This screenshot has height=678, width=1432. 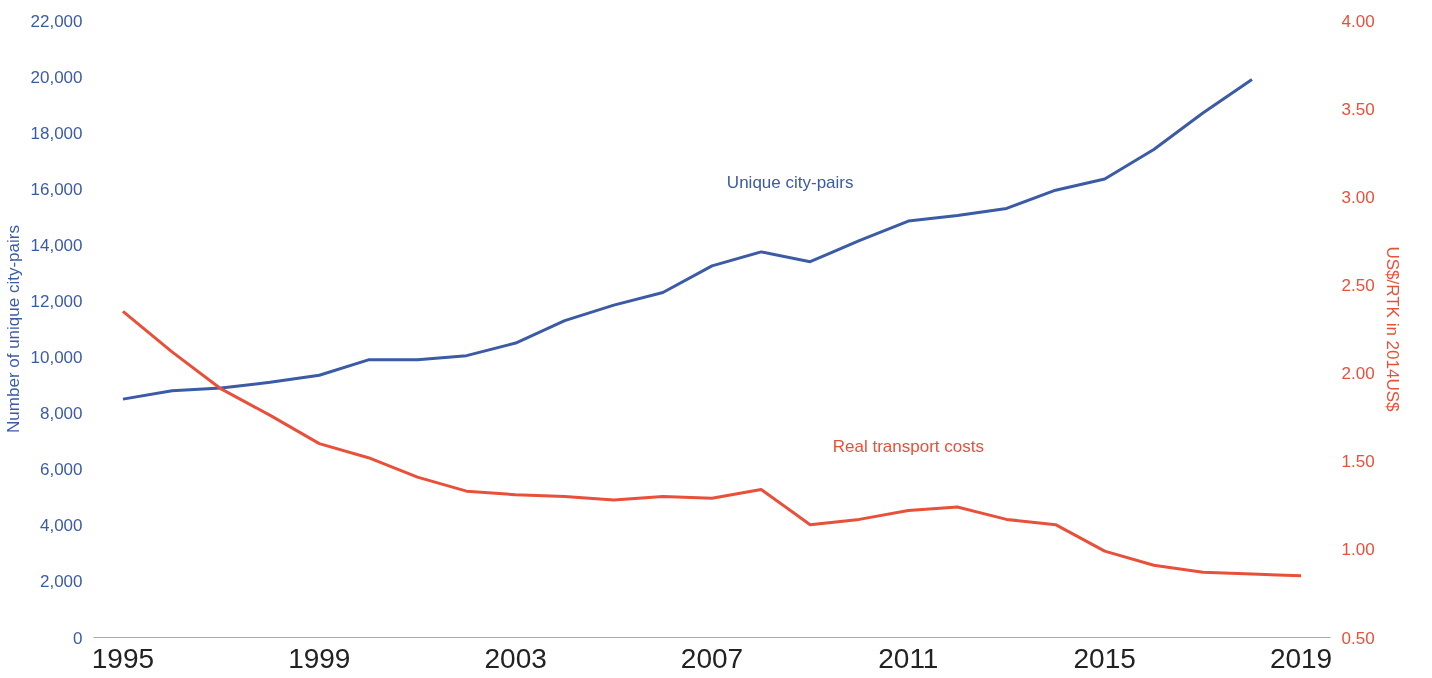 What do you see at coordinates (56, 358) in the screenshot?
I see `y-tick-label: 10,000` at bounding box center [56, 358].